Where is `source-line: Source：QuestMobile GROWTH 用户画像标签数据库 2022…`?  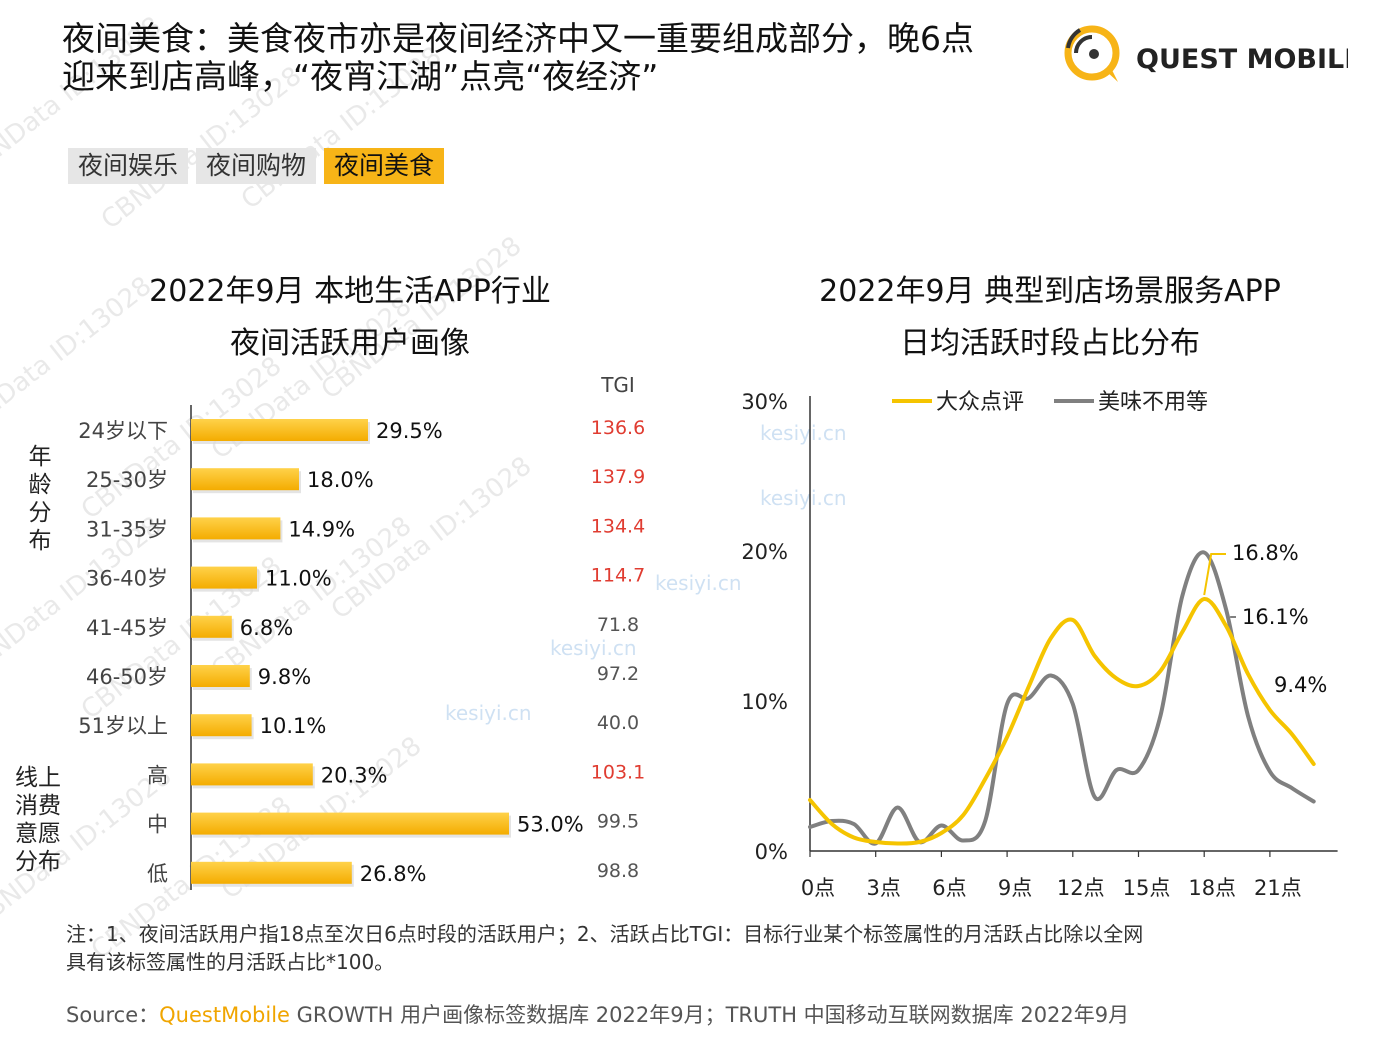
source-line: Source：QuestMobile GROWTH 用户画像标签数据库 2022… is located at coordinates (716, 1015).